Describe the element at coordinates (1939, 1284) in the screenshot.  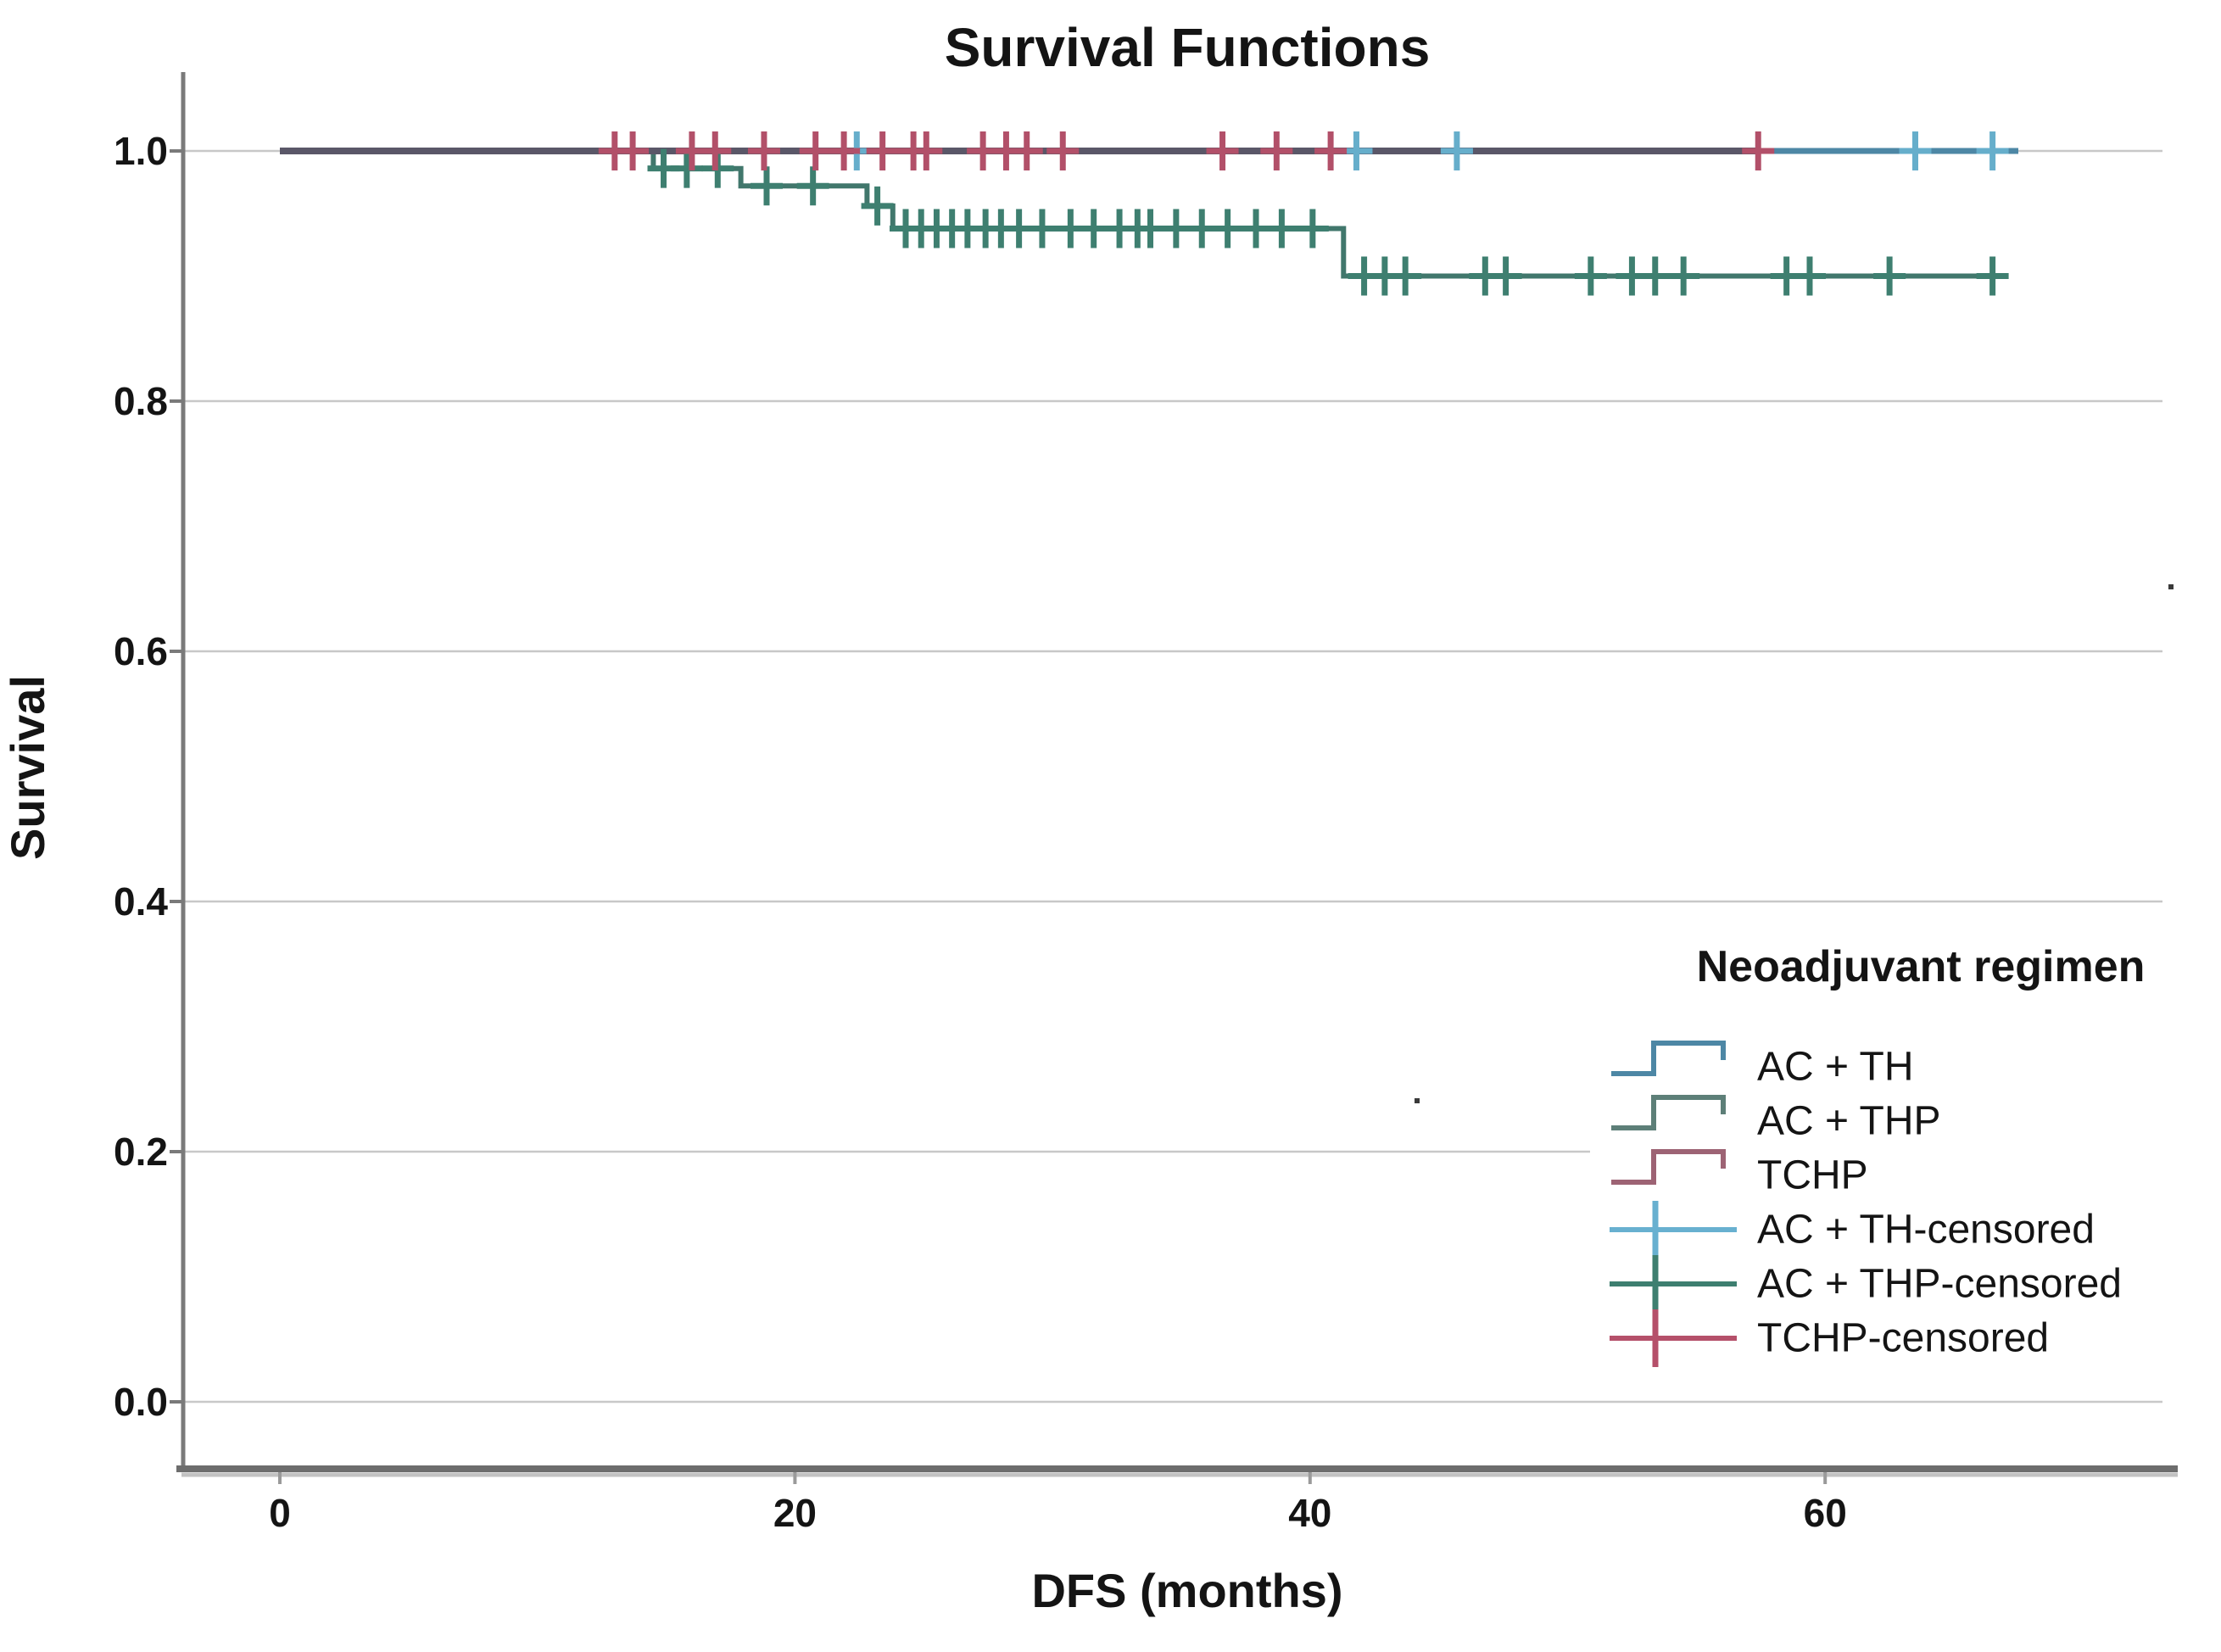
I see `legend-item-label: AC + THP-censored` at that location.